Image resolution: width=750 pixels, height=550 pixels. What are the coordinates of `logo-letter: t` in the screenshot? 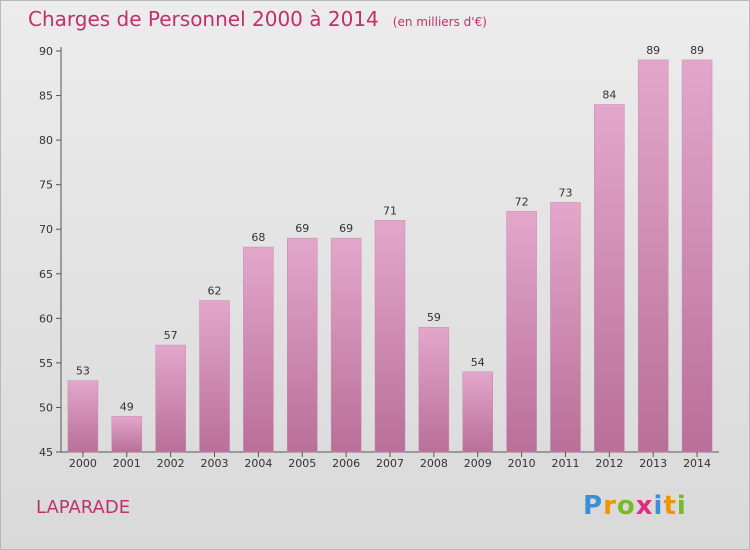 It's located at (670, 506).